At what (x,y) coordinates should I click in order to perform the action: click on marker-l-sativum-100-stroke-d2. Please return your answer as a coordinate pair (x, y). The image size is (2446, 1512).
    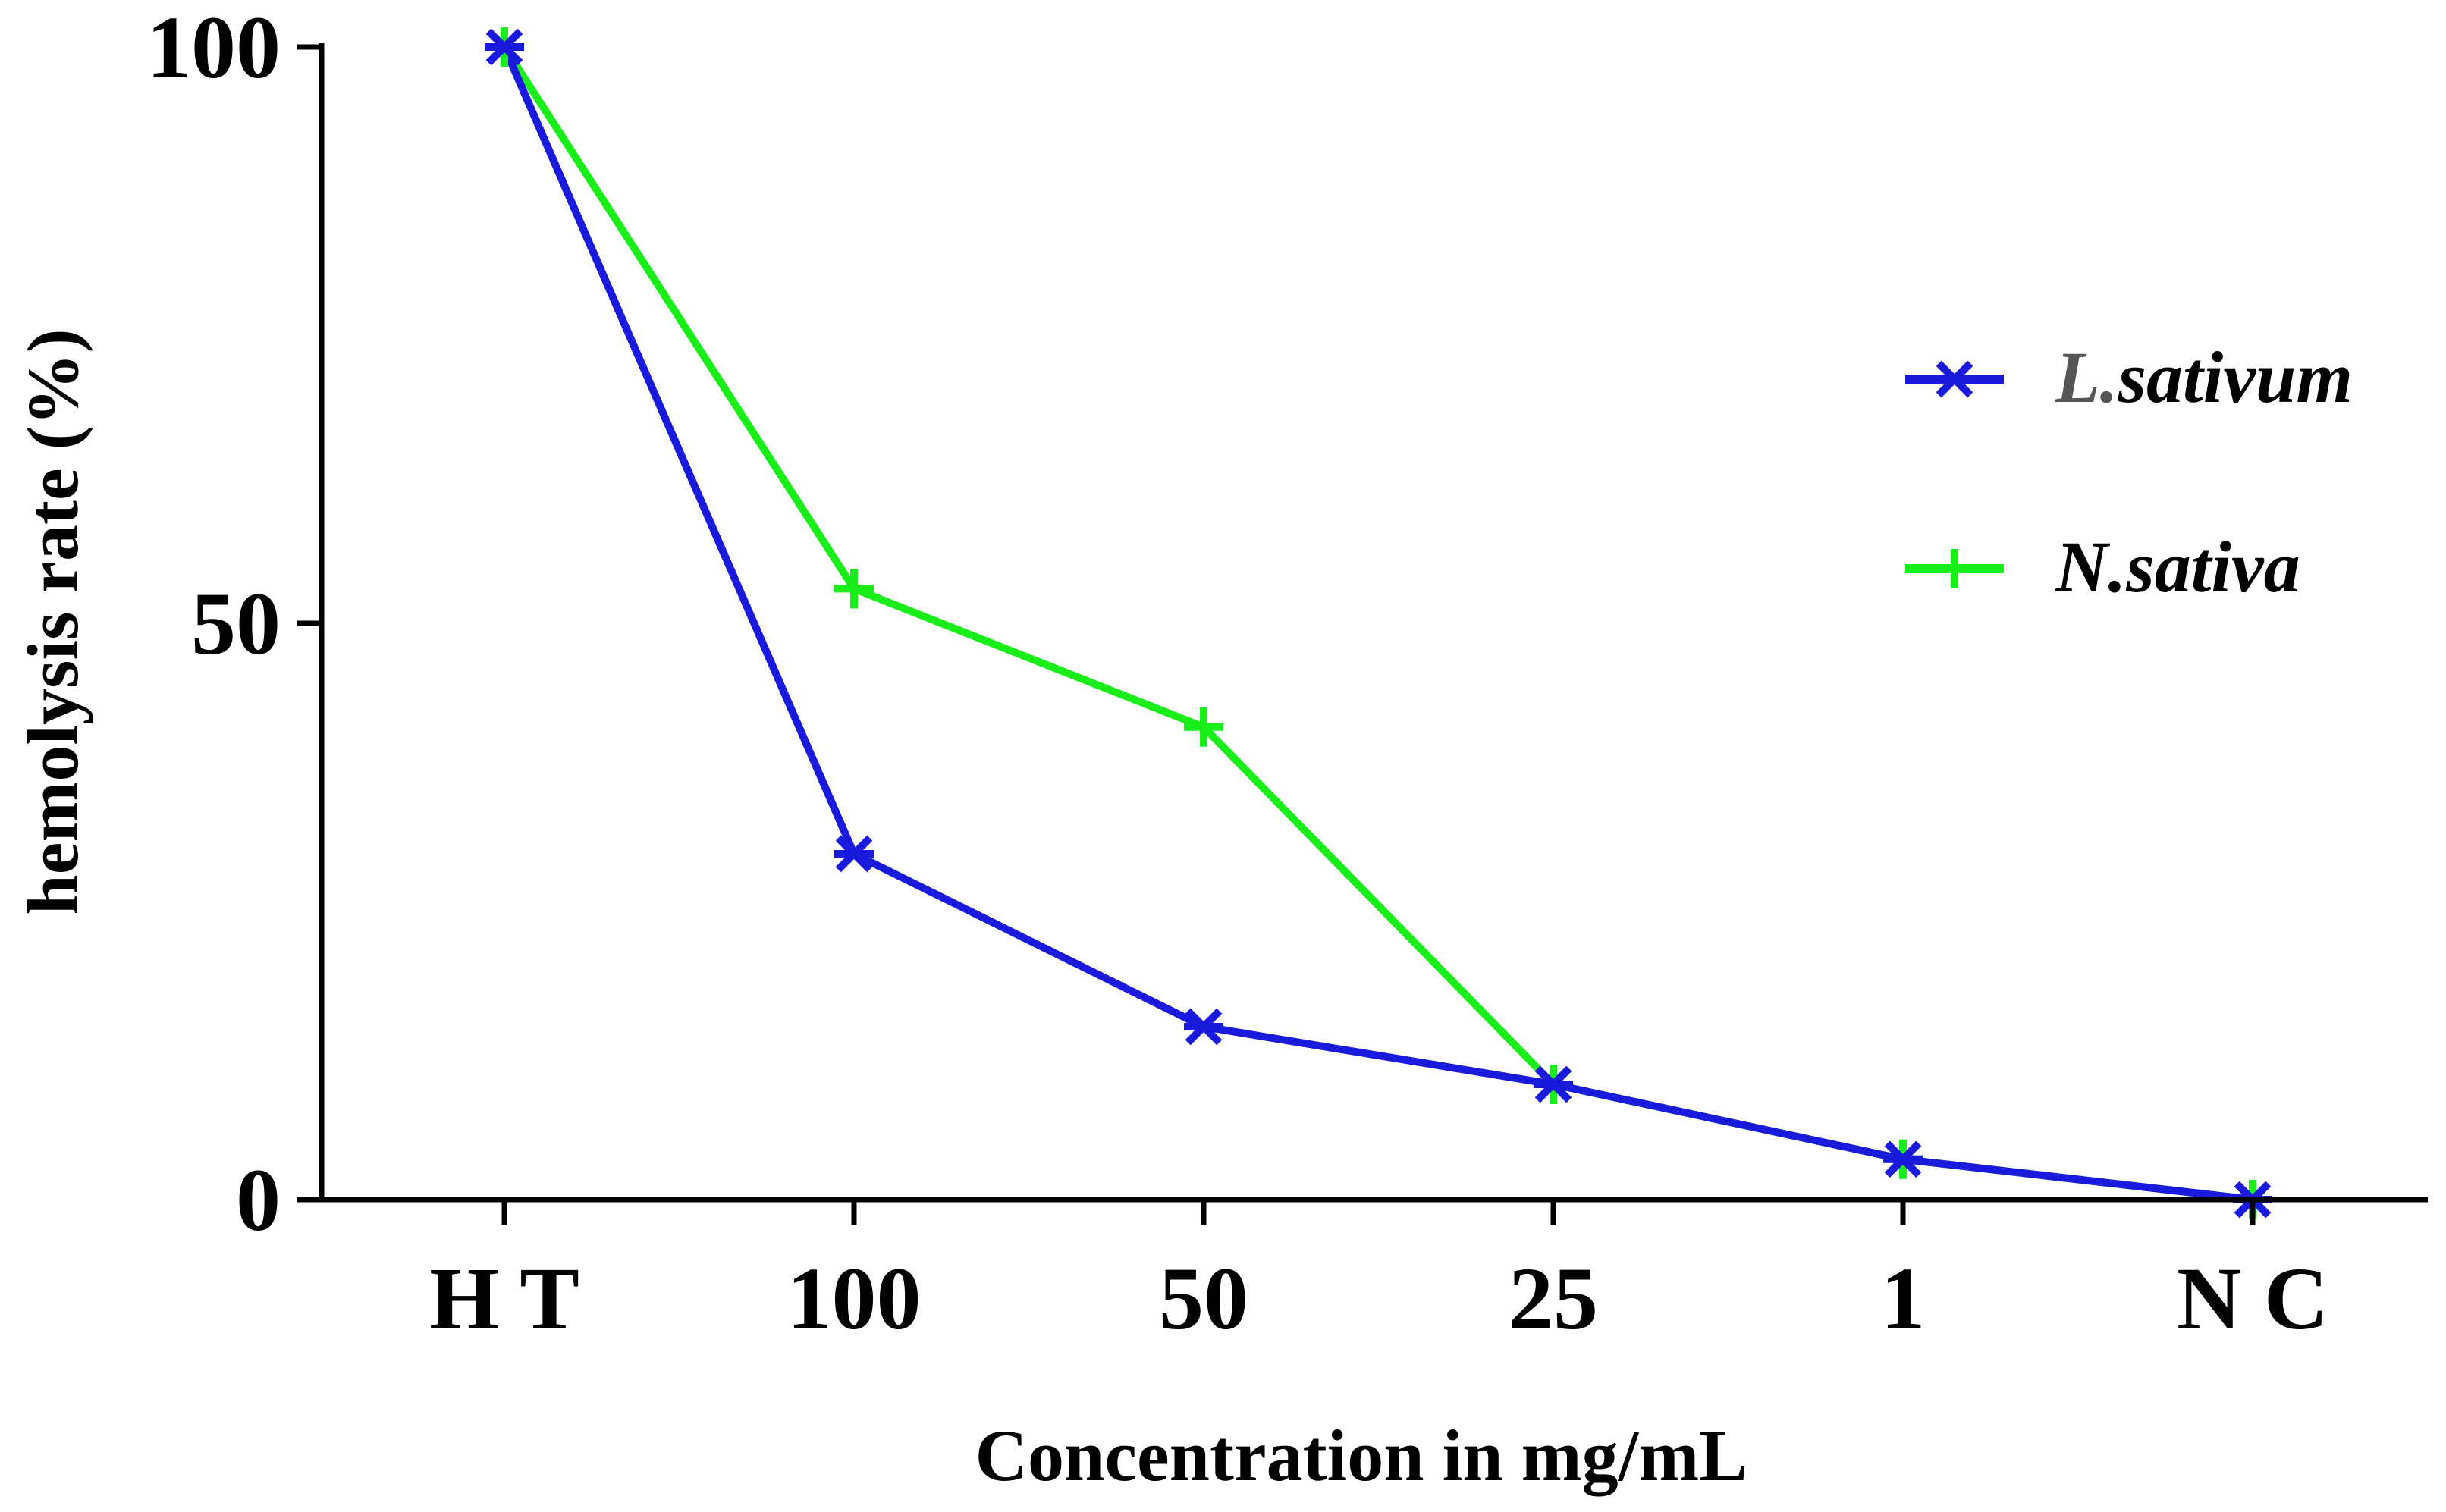
    Looking at the image, I should click on (854, 854).